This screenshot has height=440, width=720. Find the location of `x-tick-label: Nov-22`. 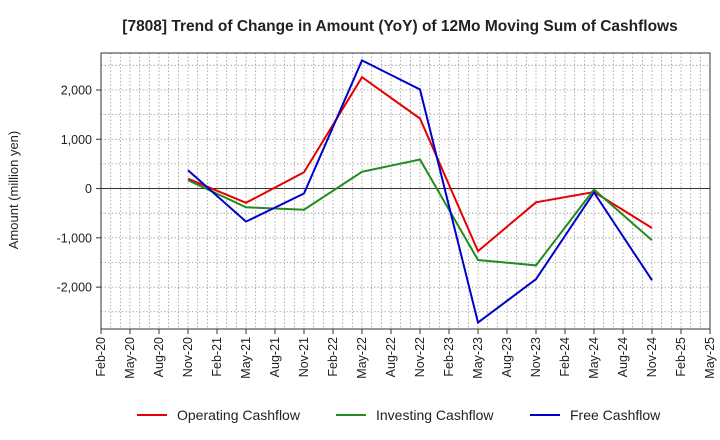

x-tick-label: Nov-22 is located at coordinates (420, 357).